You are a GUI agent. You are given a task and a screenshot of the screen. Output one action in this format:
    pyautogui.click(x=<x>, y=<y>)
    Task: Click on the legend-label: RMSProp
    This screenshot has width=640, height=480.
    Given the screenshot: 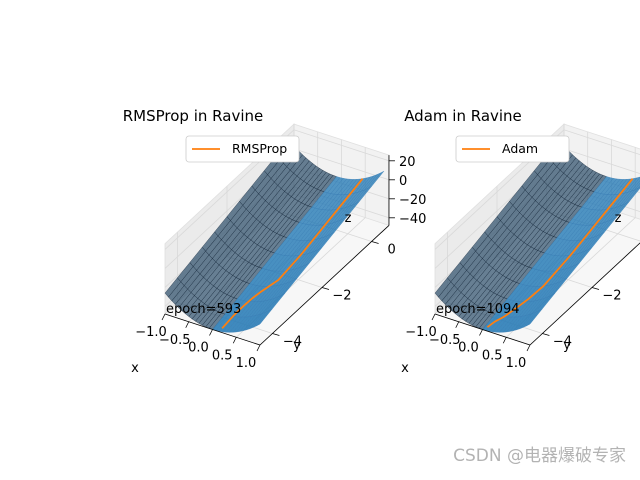 What is the action you would take?
    pyautogui.click(x=259, y=148)
    